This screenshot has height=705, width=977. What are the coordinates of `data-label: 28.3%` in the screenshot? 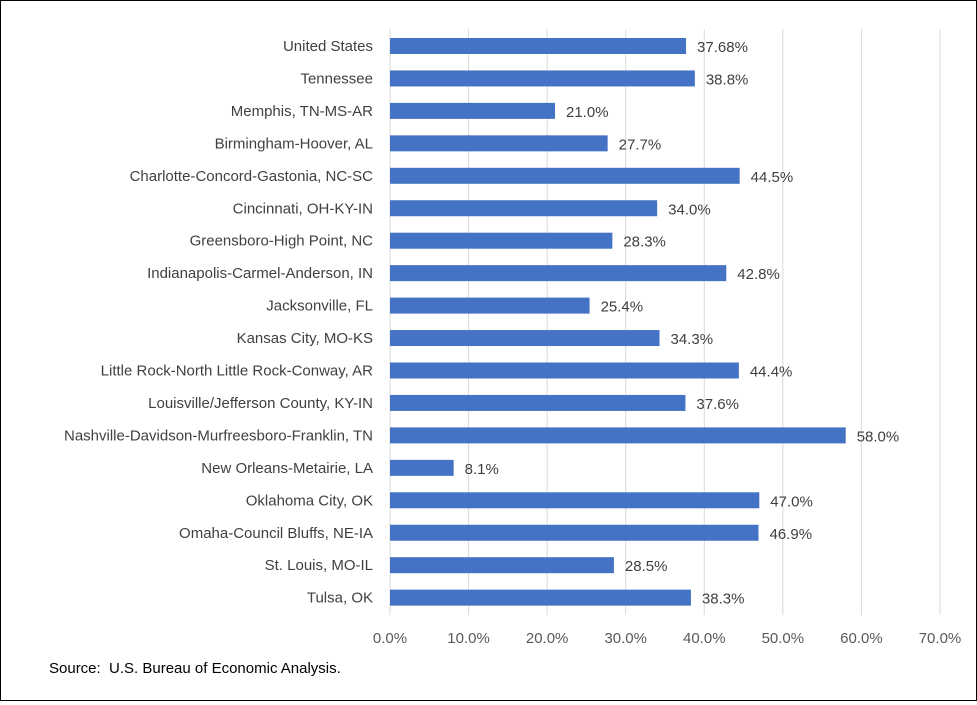 It's located at (644, 242).